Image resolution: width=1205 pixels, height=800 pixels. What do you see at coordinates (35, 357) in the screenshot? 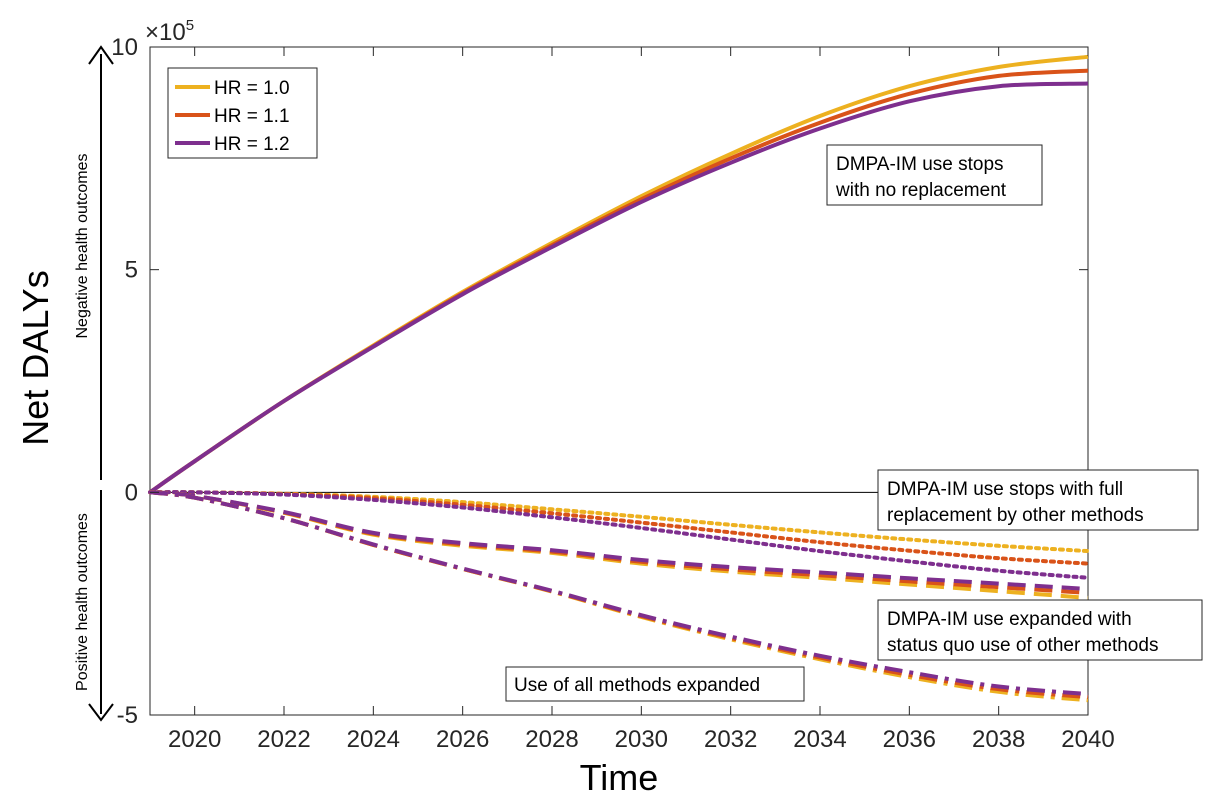
I see `y-axis-title: Net DALYs` at bounding box center [35, 357].